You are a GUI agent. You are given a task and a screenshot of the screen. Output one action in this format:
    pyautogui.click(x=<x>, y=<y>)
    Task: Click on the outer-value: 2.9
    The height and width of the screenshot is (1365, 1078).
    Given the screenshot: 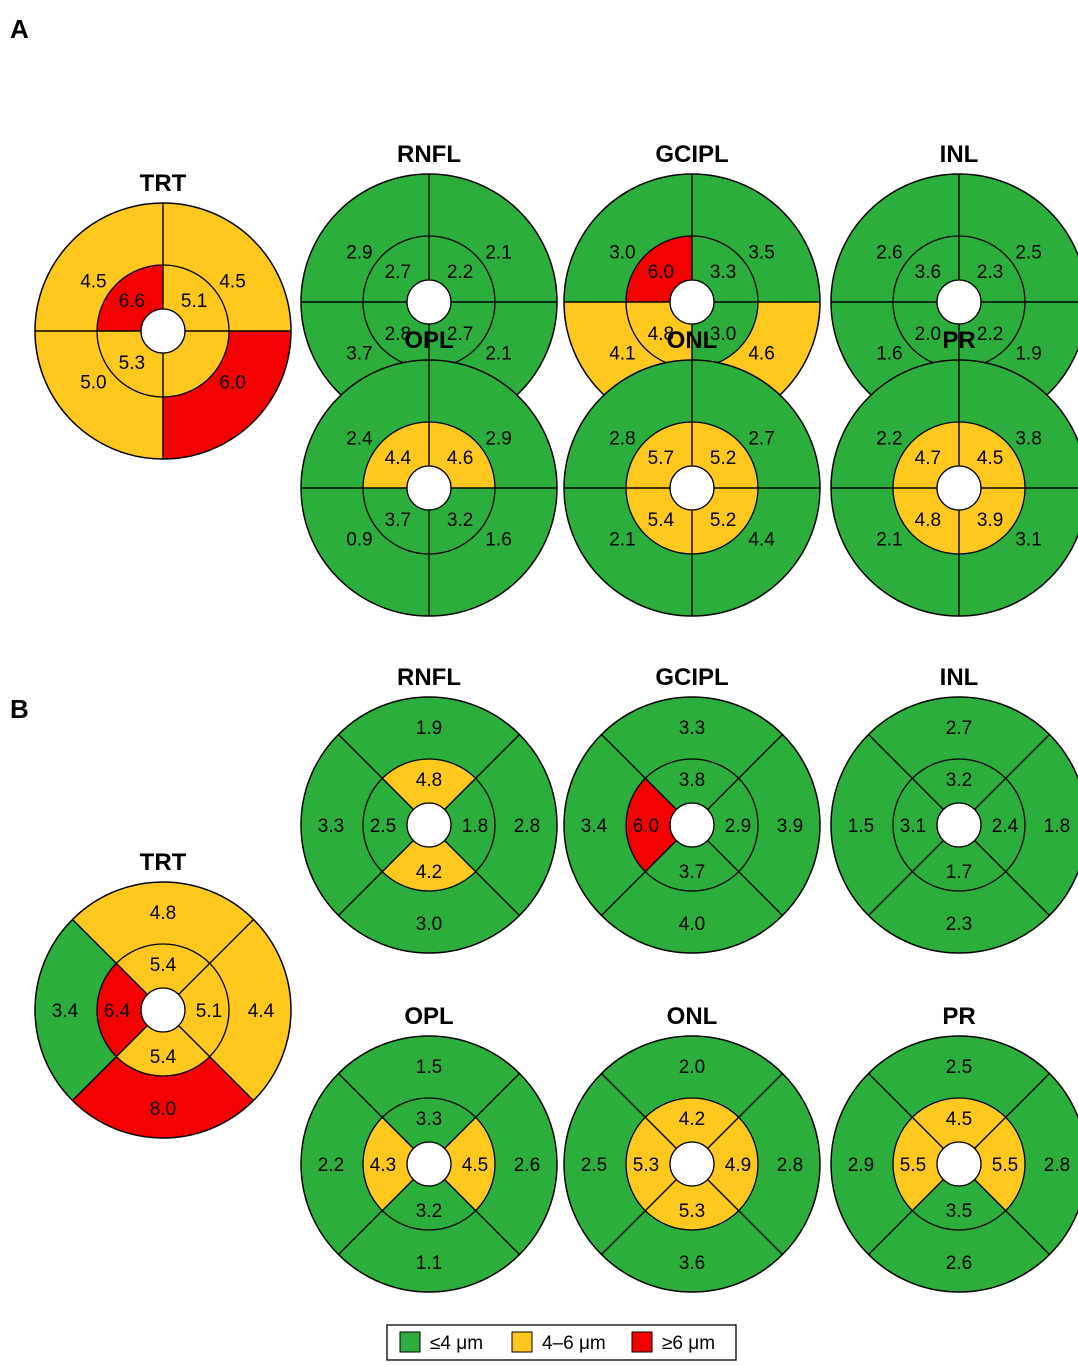 What is the action you would take?
    pyautogui.click(x=498, y=438)
    